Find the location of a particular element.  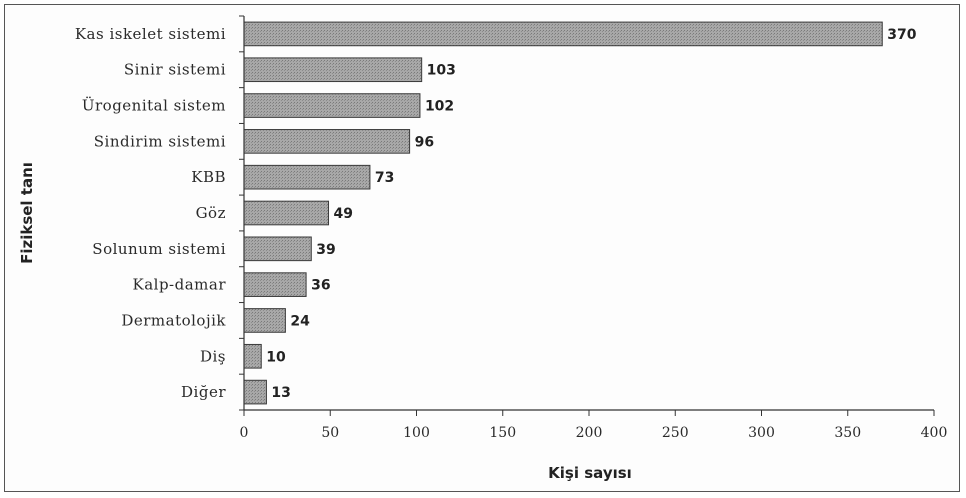

category-label: Diğer is located at coordinates (203, 392).